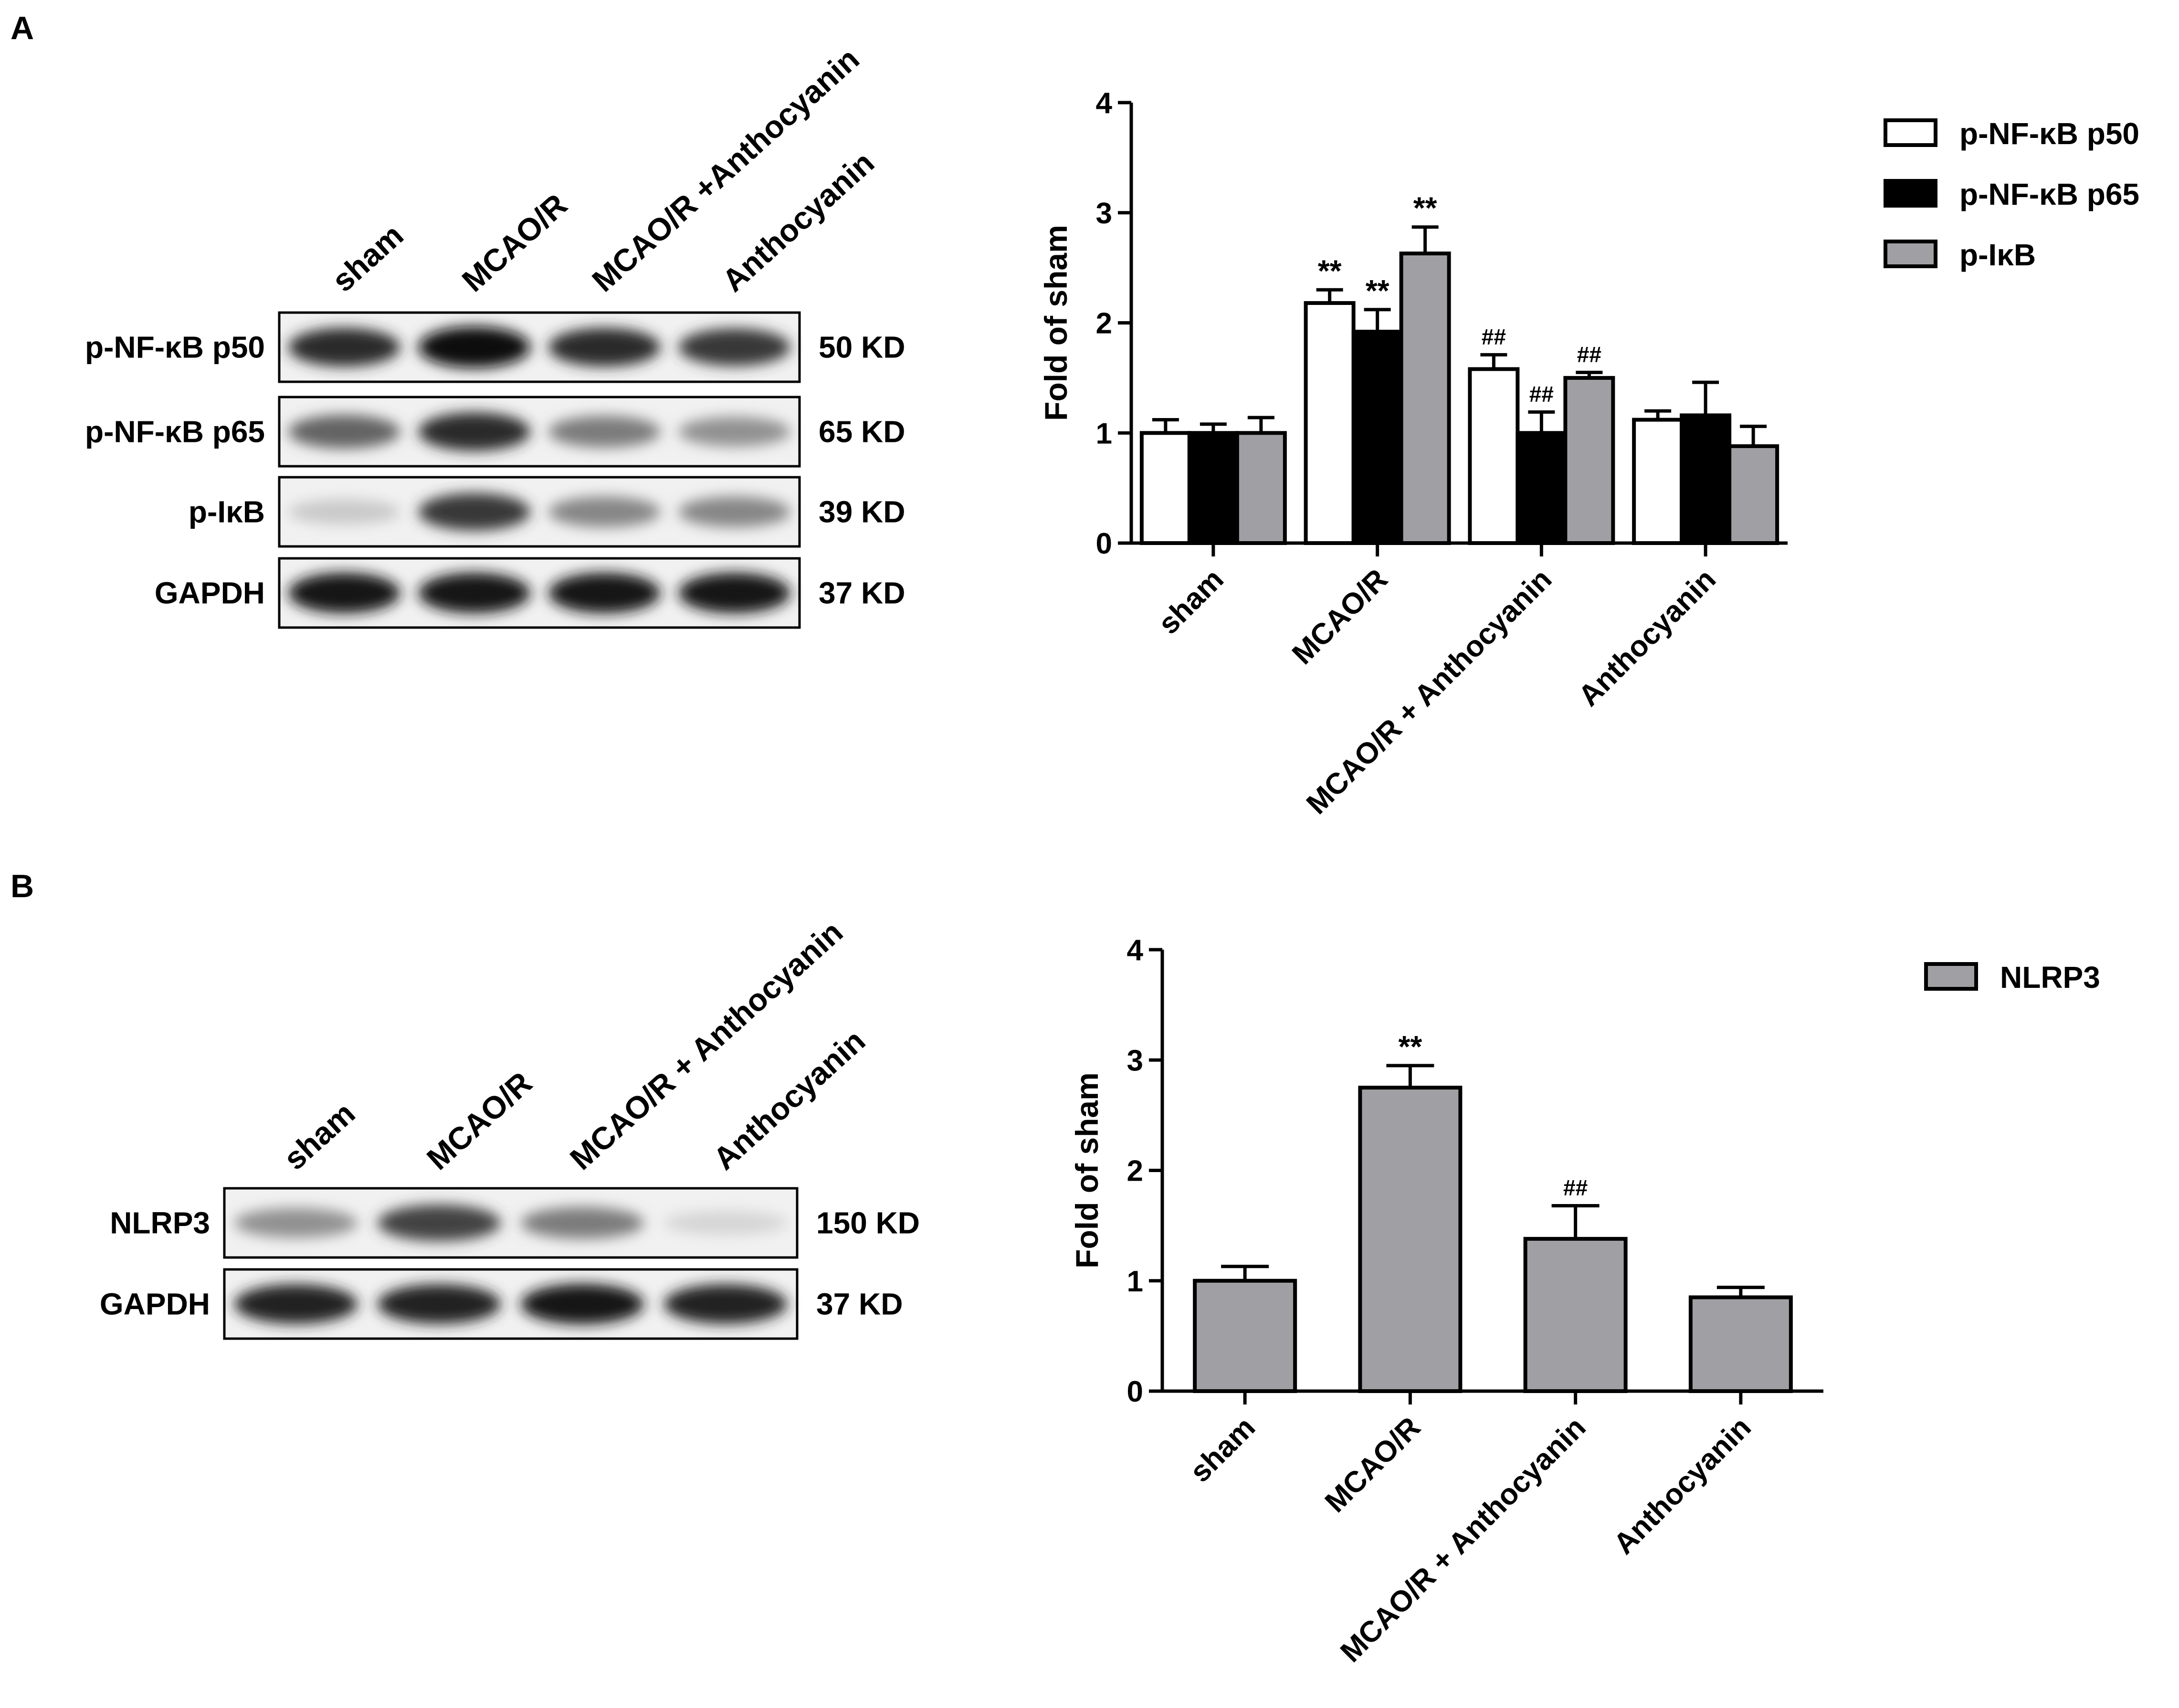  I want to click on blot-row-p-nf-b-p65: p-NF-κB p65 65 KD, so click(495, 432).